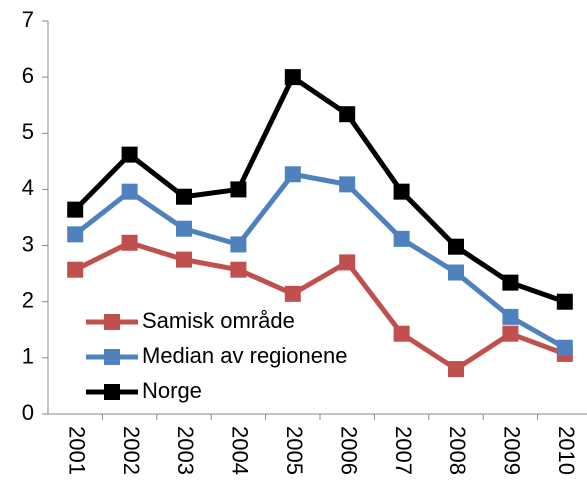 The height and width of the screenshot is (488, 587). What do you see at coordinates (28, 131) in the screenshot?
I see `y-tick-label: 5` at bounding box center [28, 131].